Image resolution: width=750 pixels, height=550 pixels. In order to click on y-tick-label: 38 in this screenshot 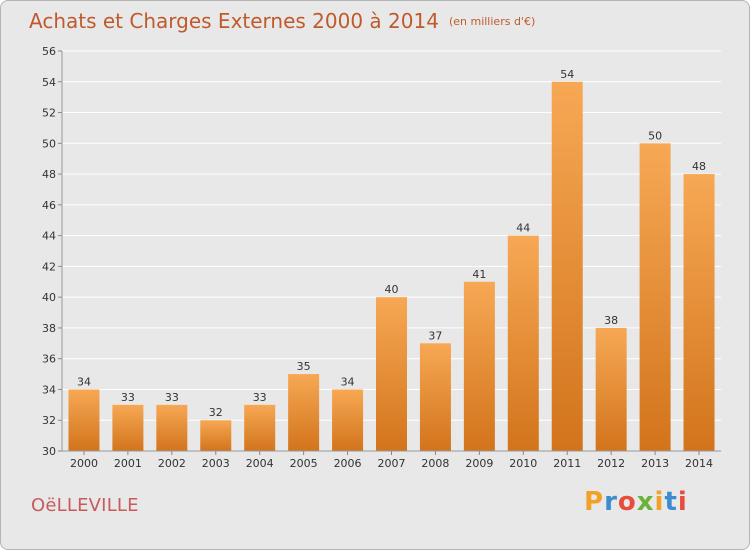, I will do `click(49, 328)`.